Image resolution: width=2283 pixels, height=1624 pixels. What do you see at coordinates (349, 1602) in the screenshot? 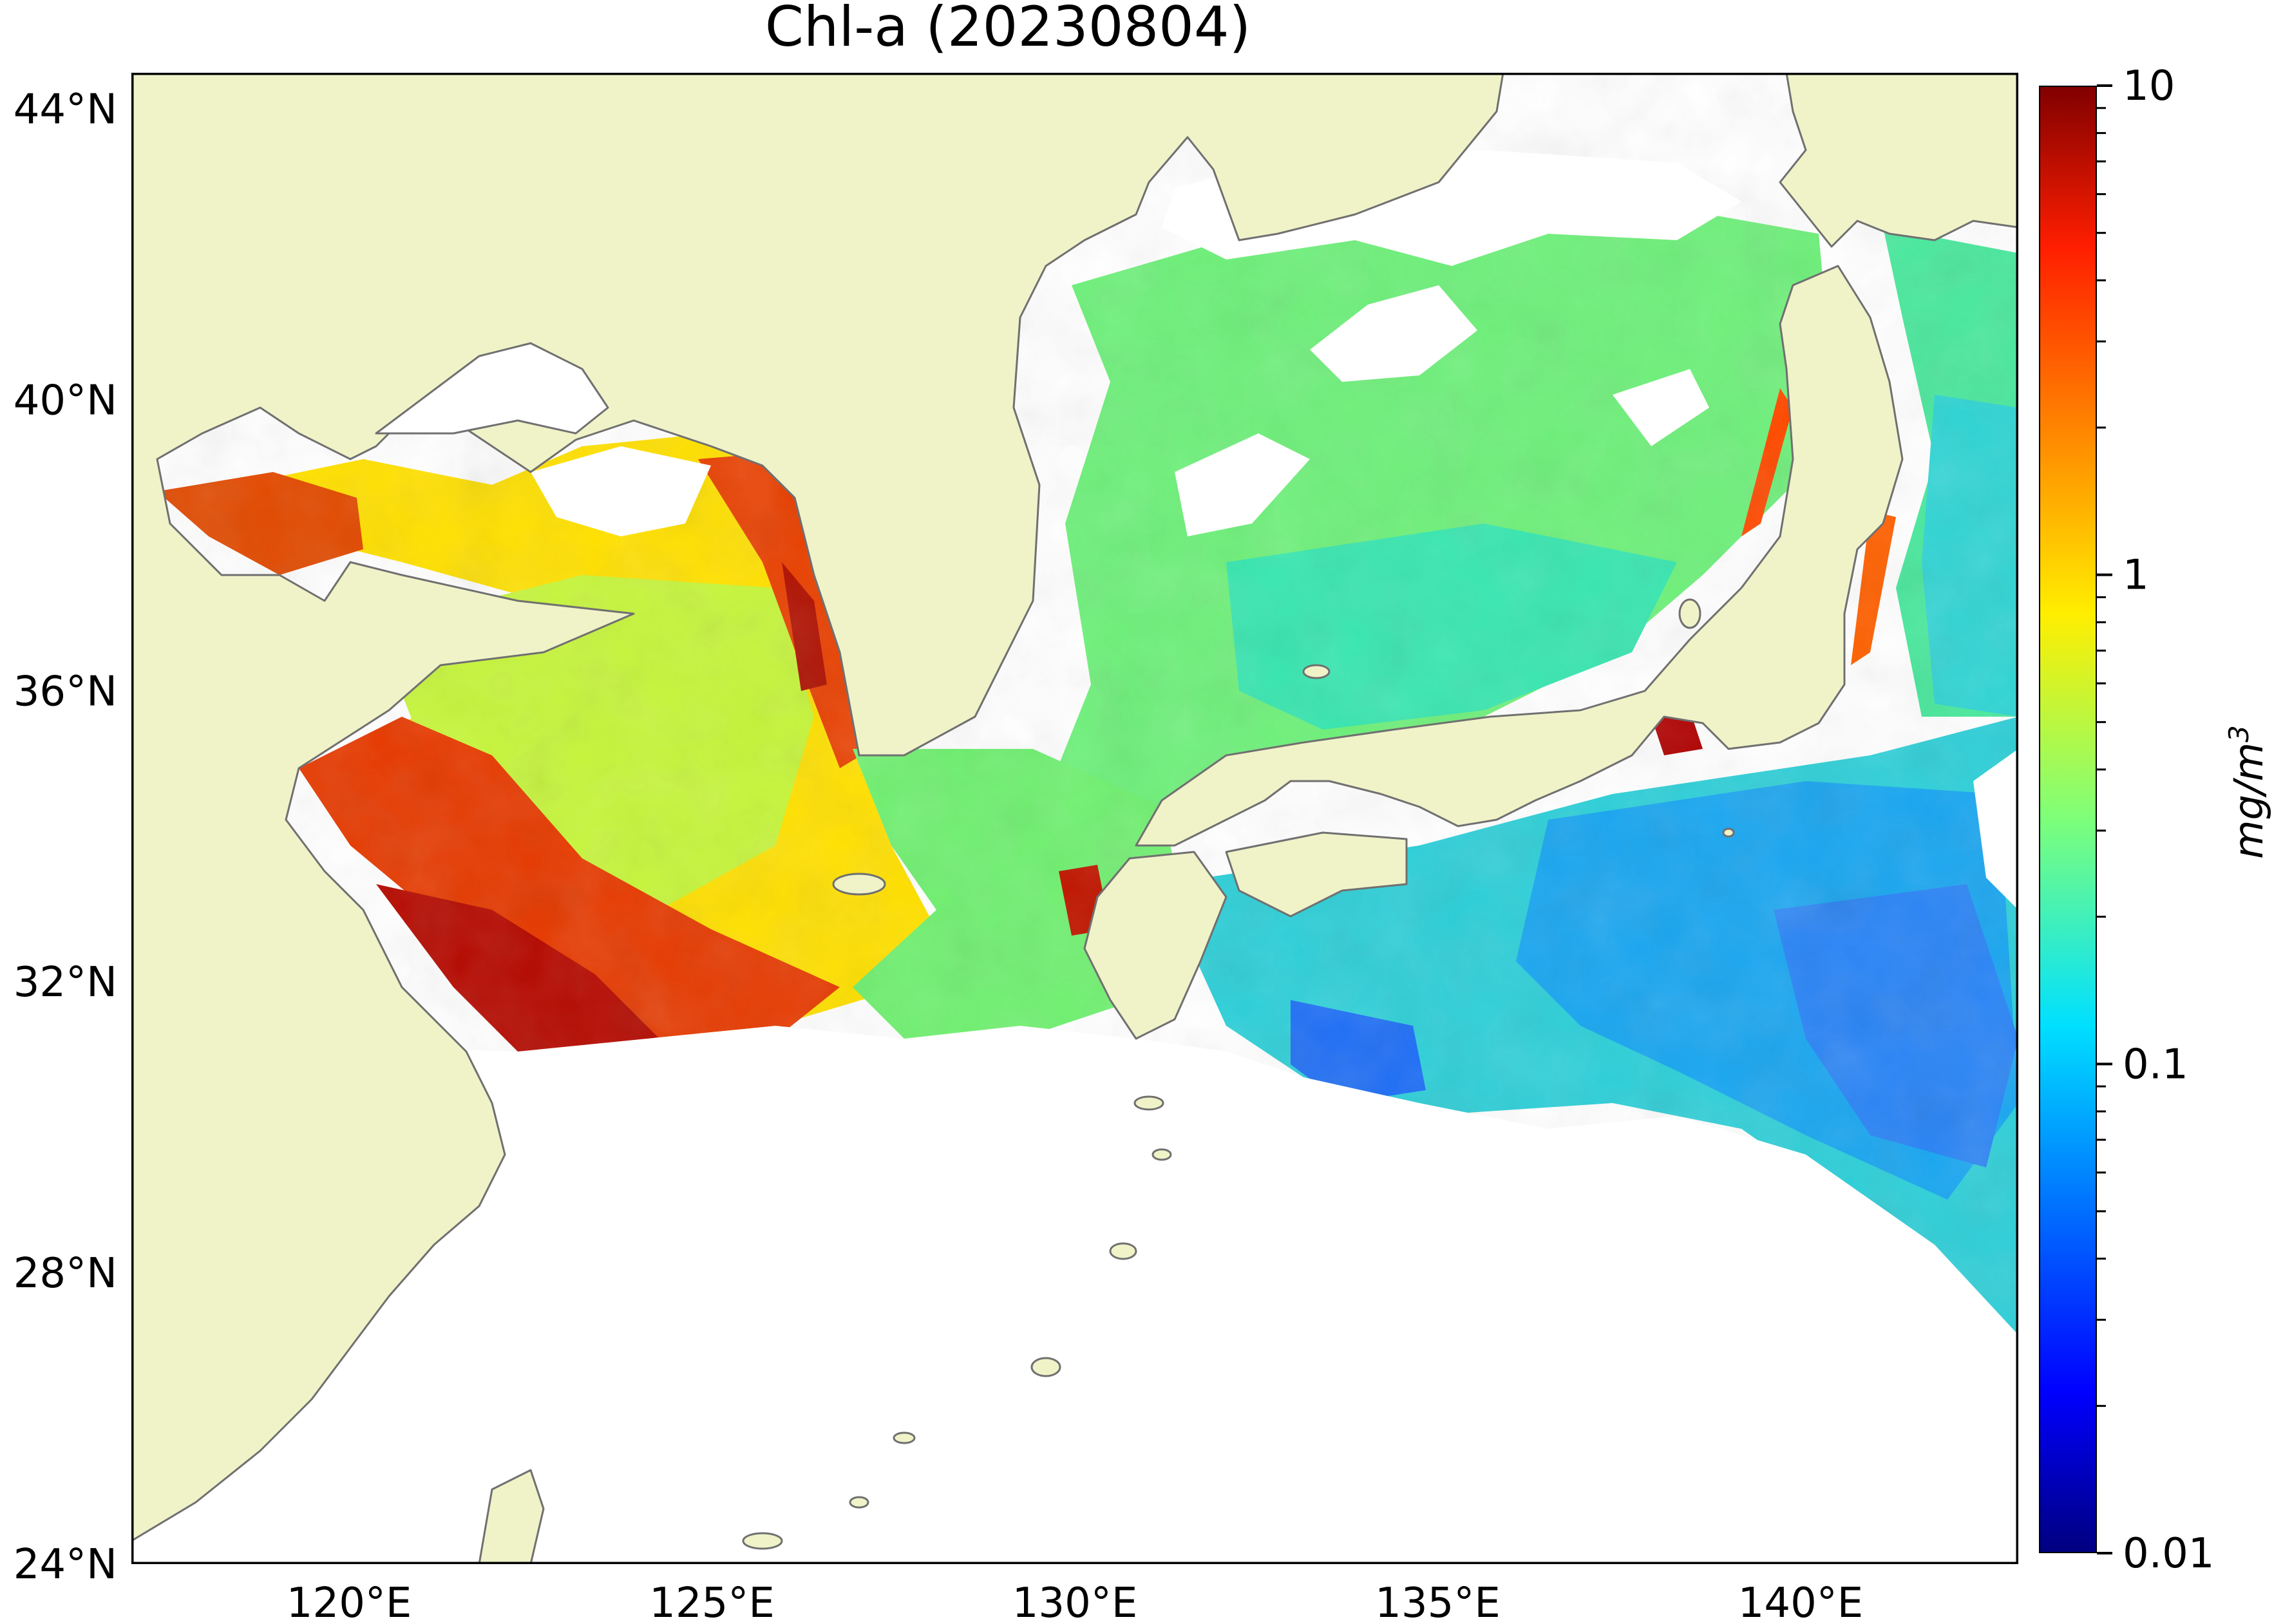
I see `lon-tick-label: 120°E` at bounding box center [349, 1602].